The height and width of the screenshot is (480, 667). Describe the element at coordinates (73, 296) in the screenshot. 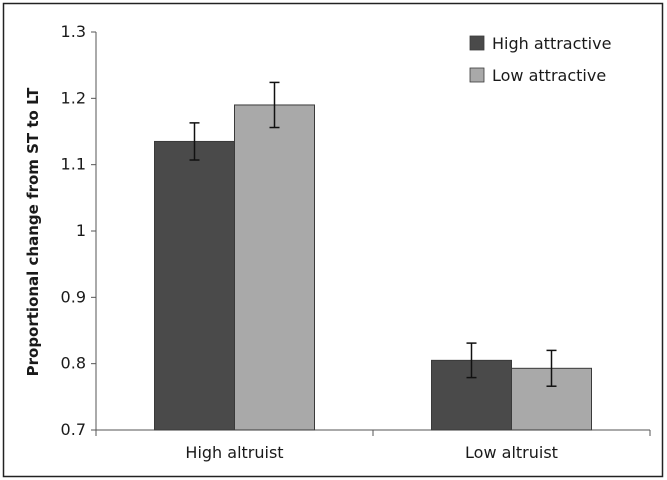

I see `y-tick-label: 0.9` at that location.